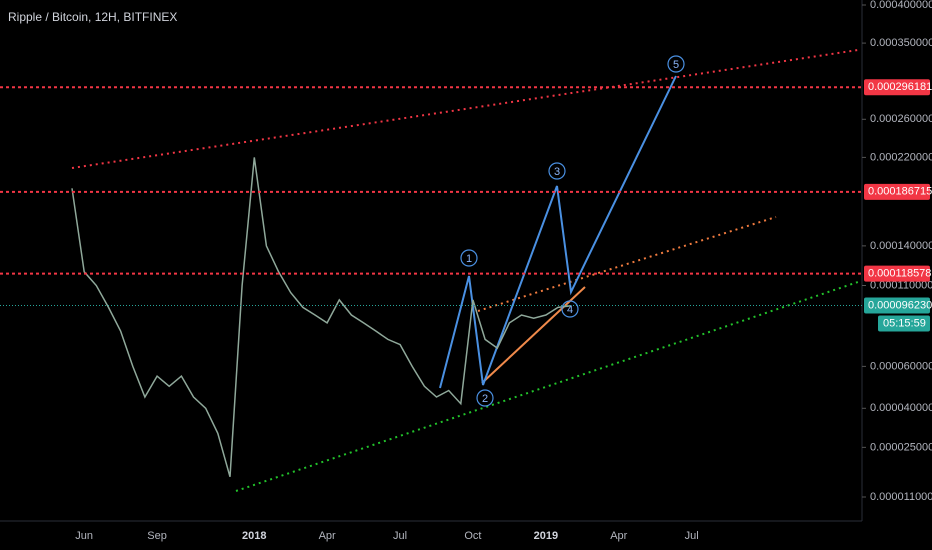 The width and height of the screenshot is (932, 550). I want to click on wave-label: 3, so click(557, 172).